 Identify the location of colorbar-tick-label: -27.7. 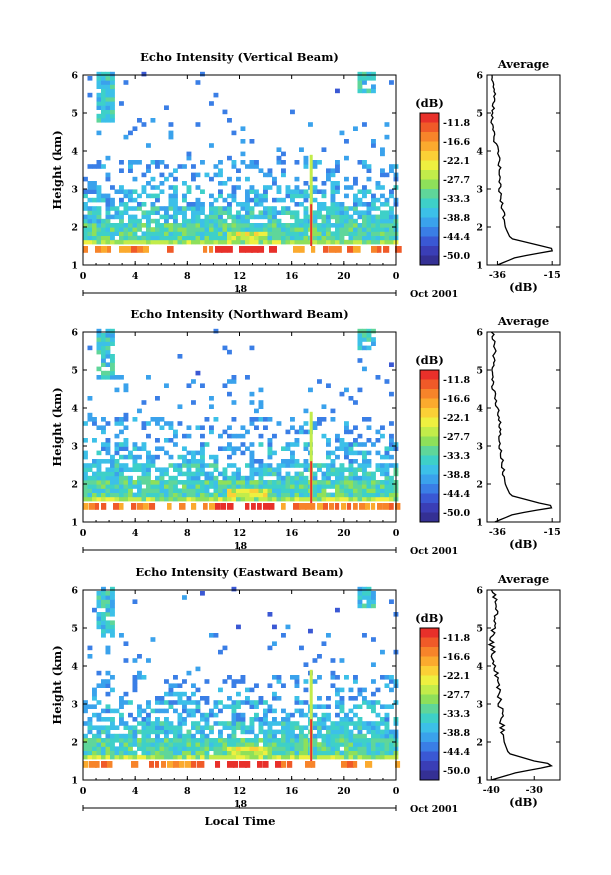
(456, 437).